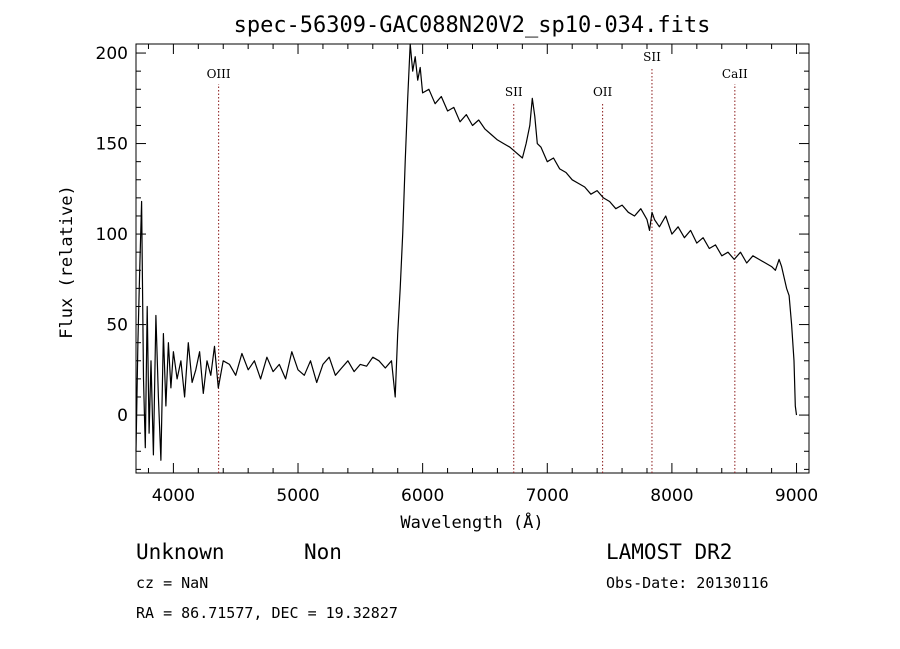 The width and height of the screenshot is (900, 649). I want to click on y-tick-label: 50, so click(117, 326).